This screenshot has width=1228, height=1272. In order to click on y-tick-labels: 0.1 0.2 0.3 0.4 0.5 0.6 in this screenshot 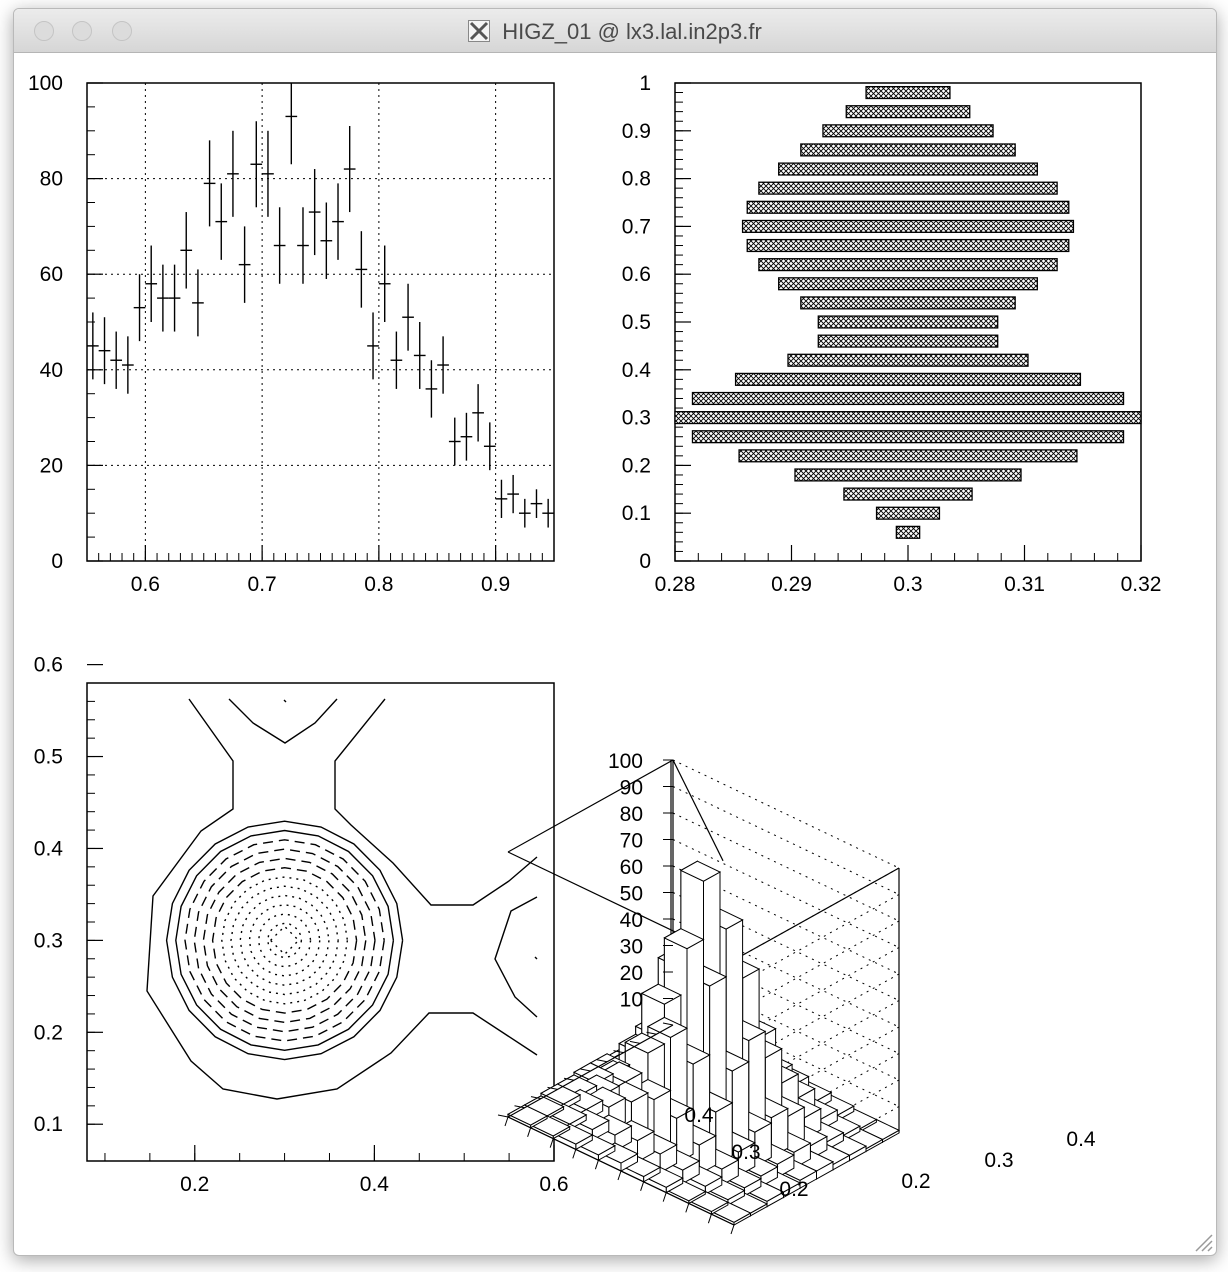, I will do `click(49, 895)`.